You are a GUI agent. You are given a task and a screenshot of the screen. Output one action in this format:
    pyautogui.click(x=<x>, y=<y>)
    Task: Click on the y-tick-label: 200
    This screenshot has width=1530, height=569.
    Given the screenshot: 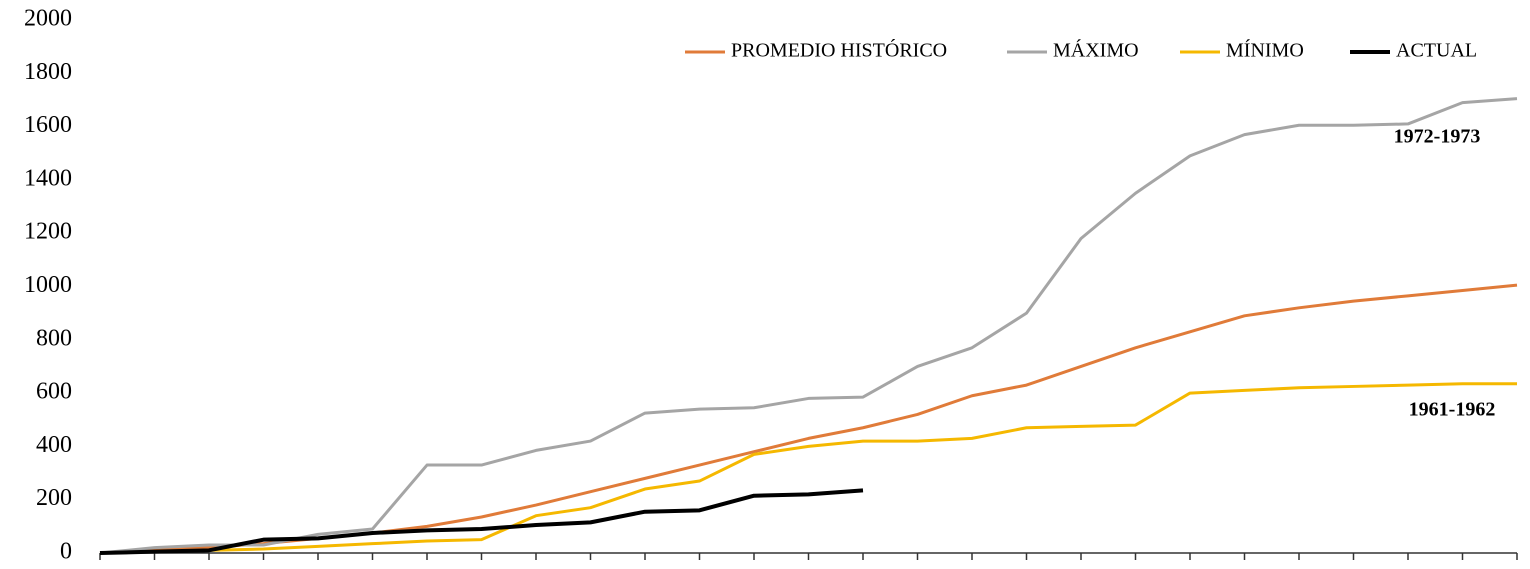 What is the action you would take?
    pyautogui.click(x=54, y=498)
    